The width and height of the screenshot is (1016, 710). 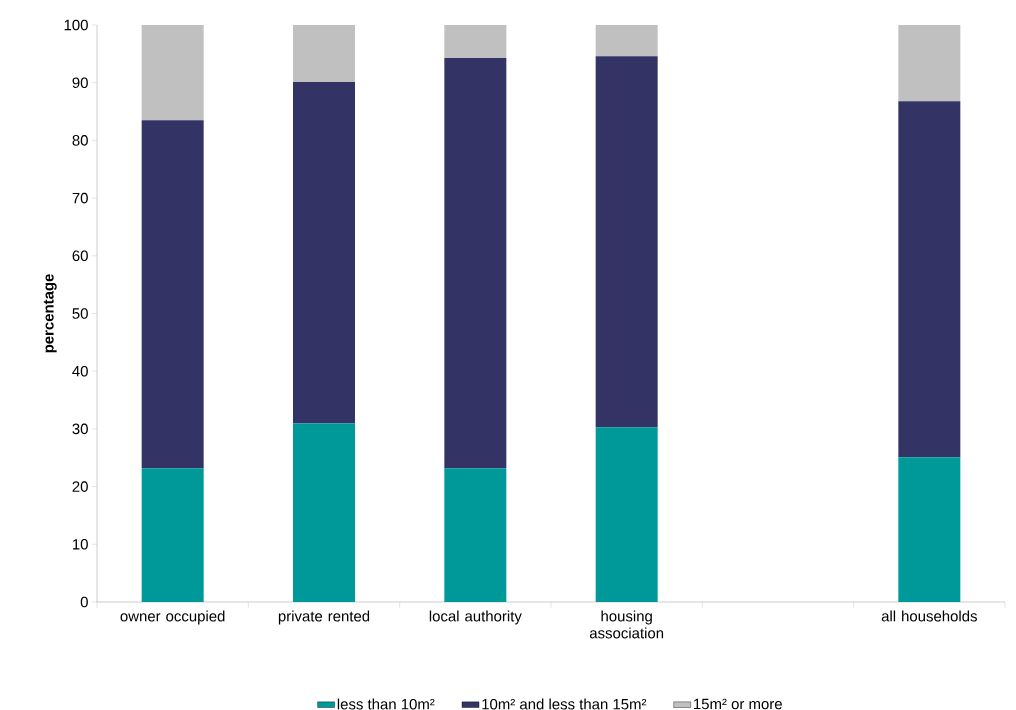 I want to click on y-tick-label: 60, so click(x=80, y=256).